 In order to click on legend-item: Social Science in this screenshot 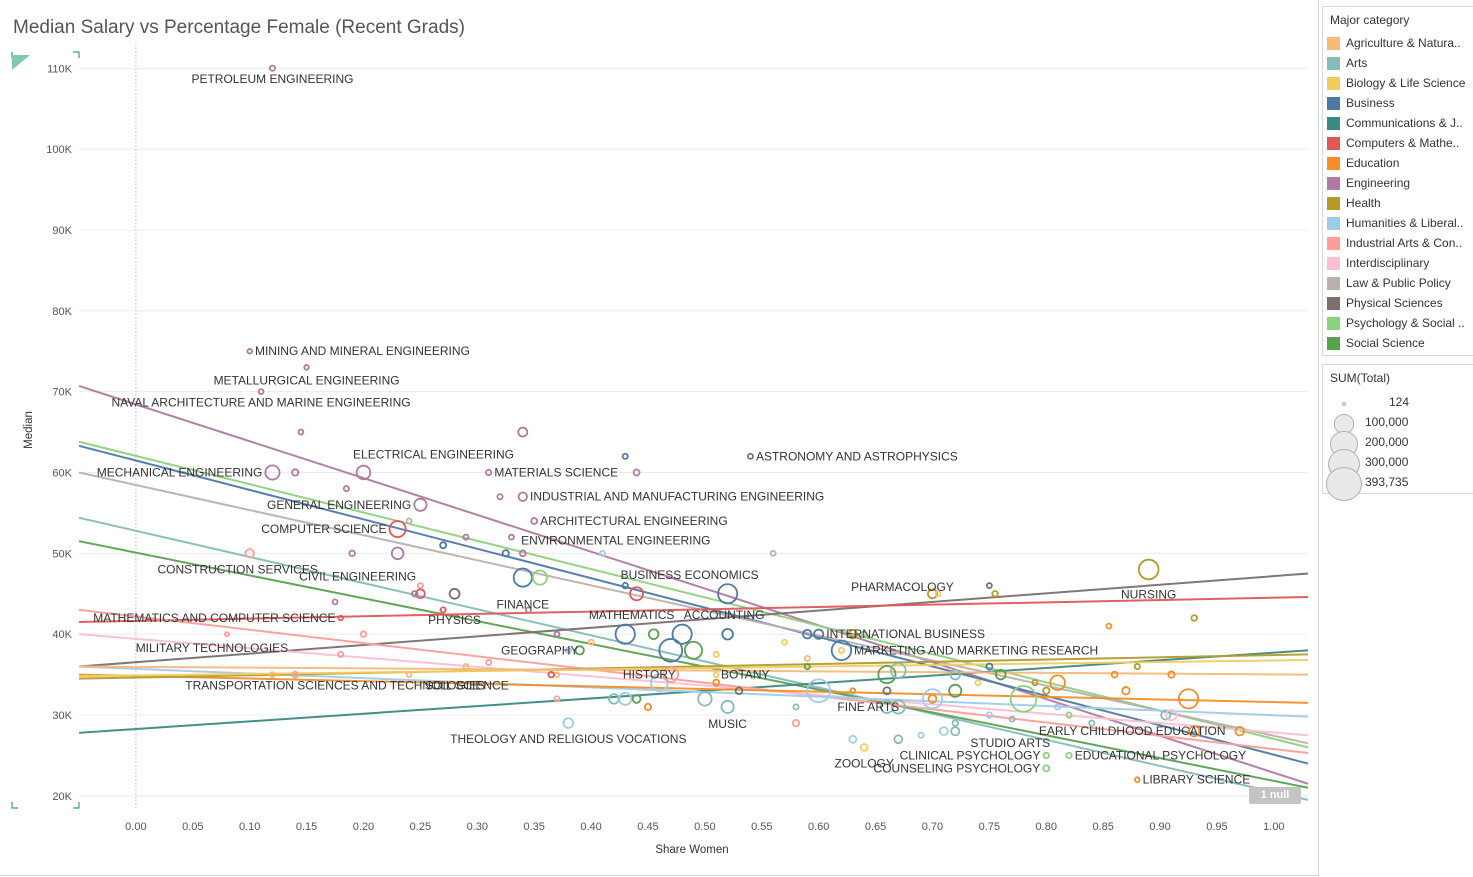, I will do `click(1398, 343)`.